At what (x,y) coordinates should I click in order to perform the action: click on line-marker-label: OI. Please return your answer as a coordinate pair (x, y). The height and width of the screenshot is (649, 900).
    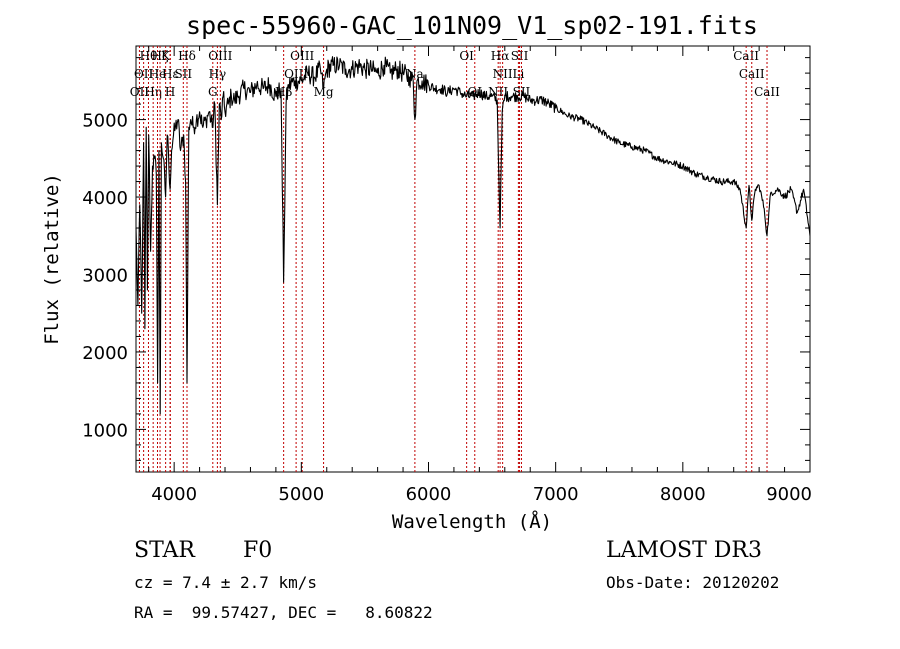
    Looking at the image, I should click on (466, 56).